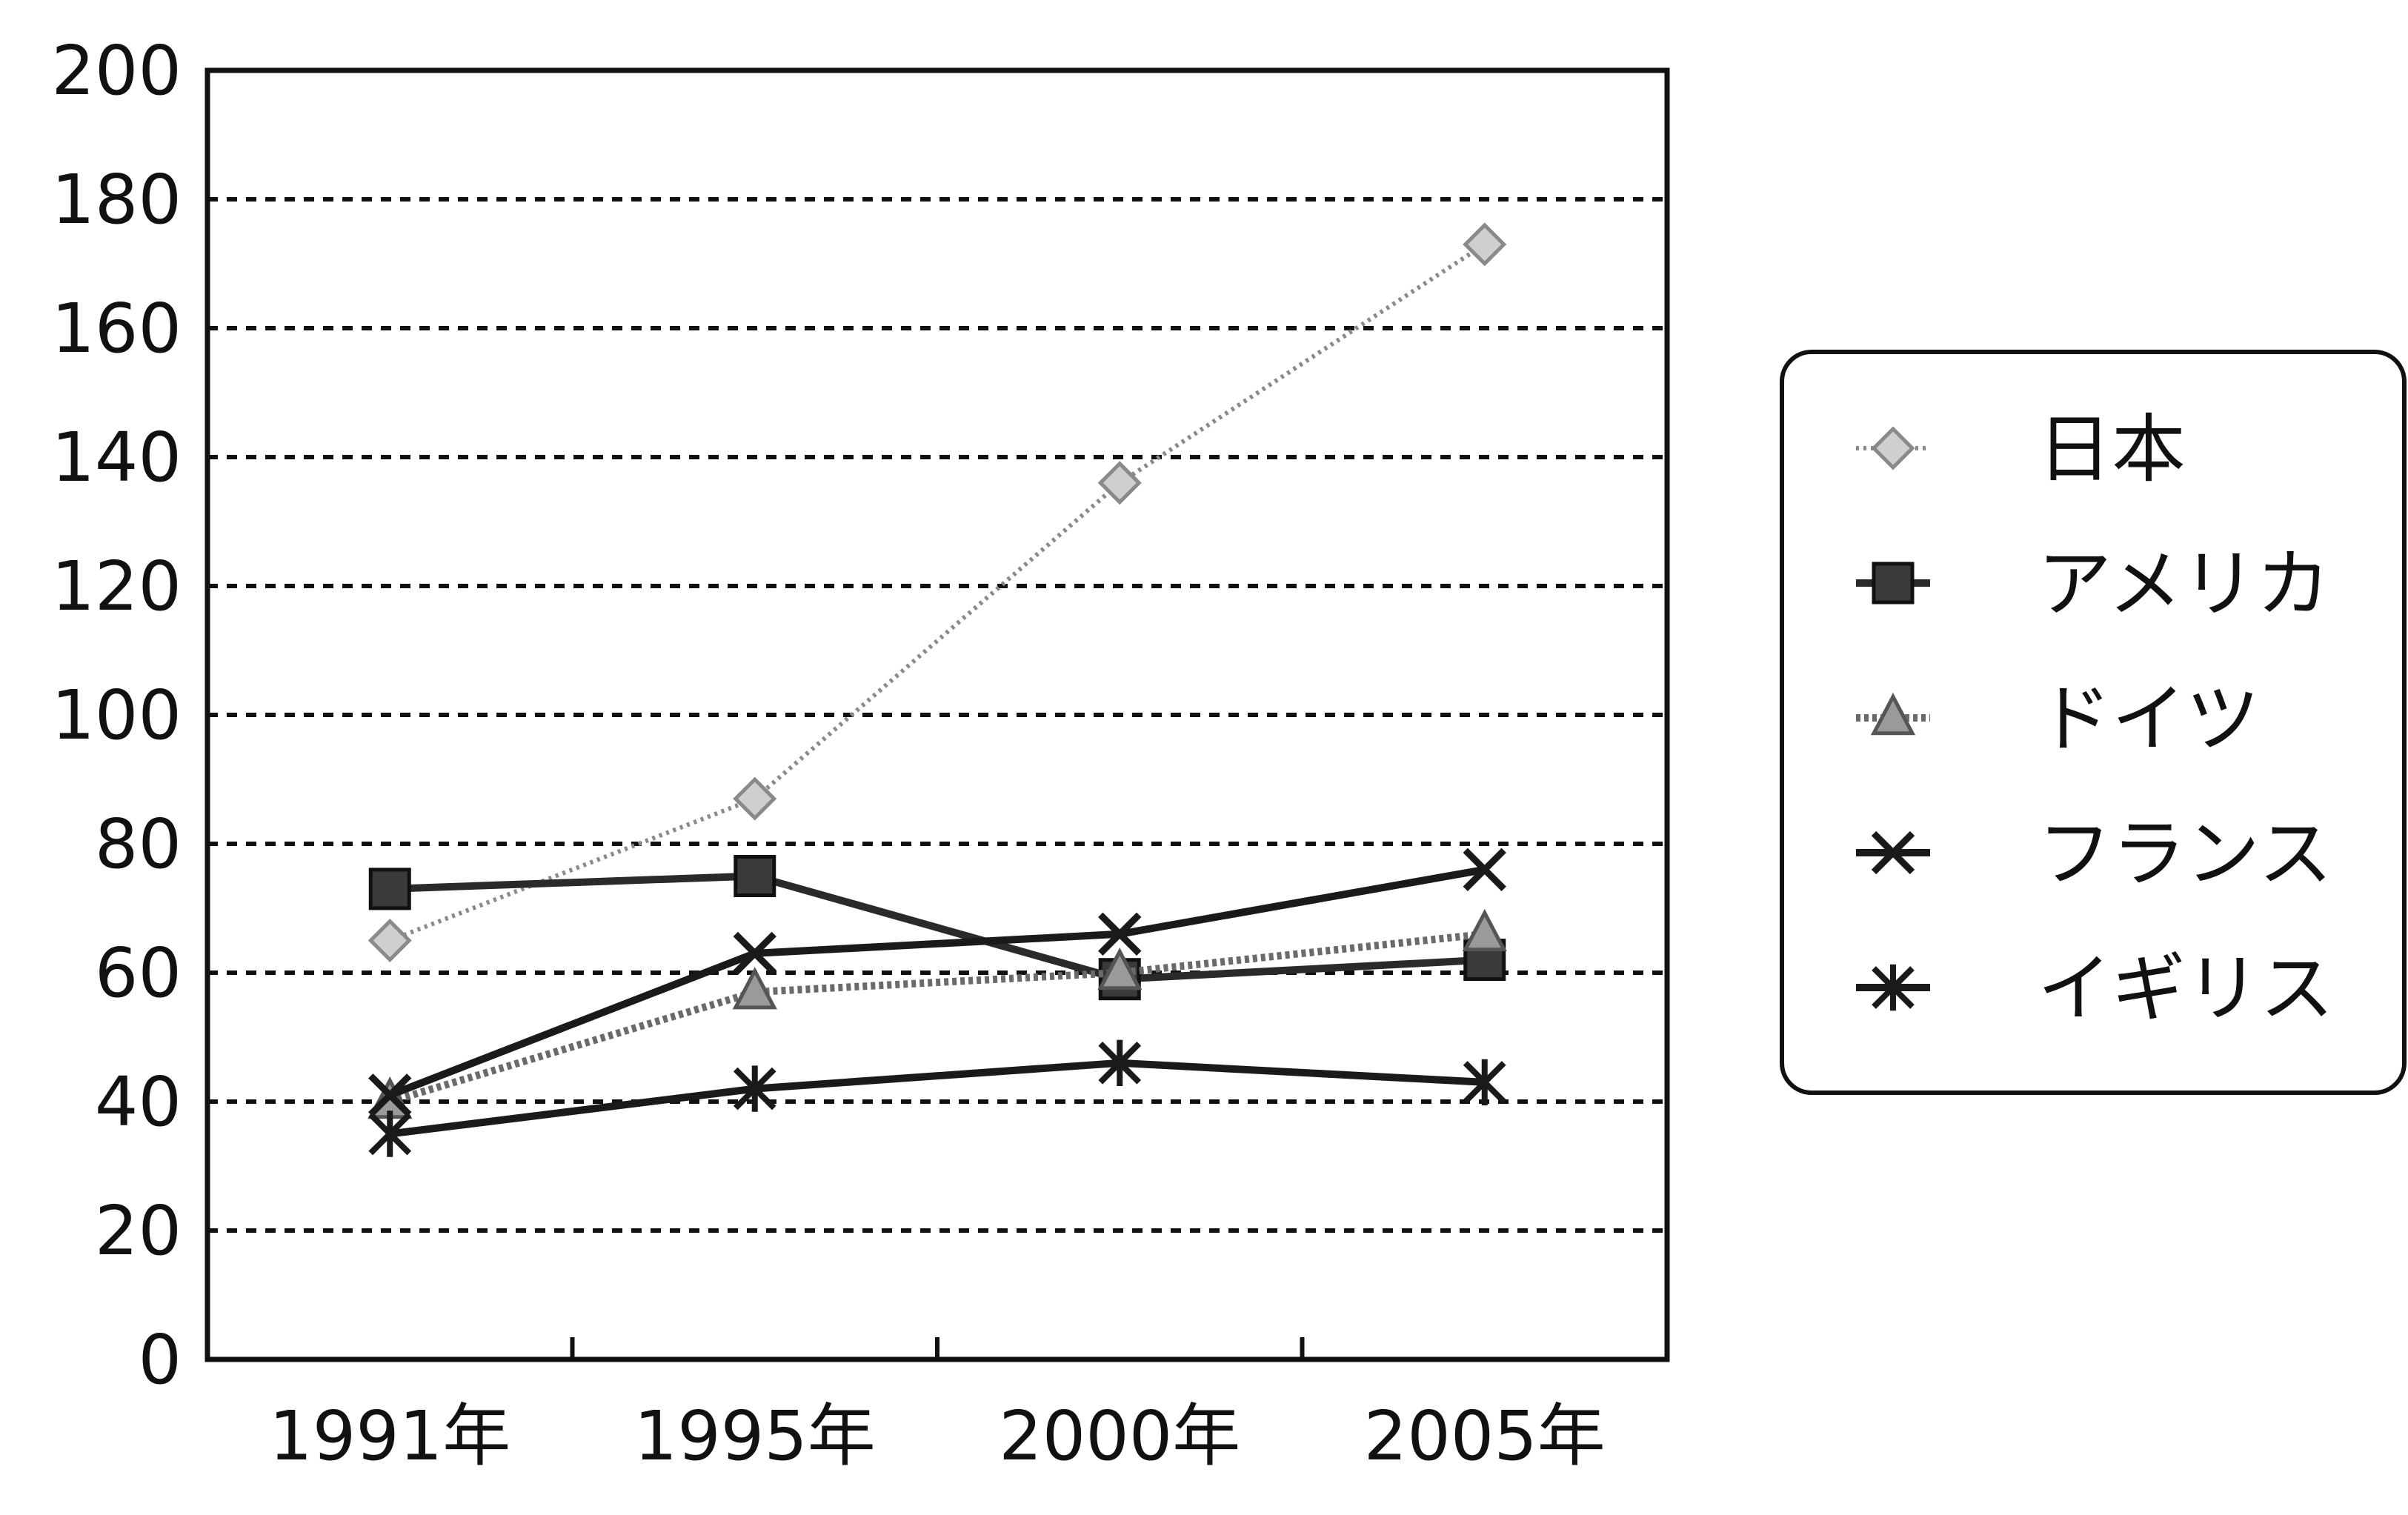  I want to click on legend-box, so click(2093, 722).